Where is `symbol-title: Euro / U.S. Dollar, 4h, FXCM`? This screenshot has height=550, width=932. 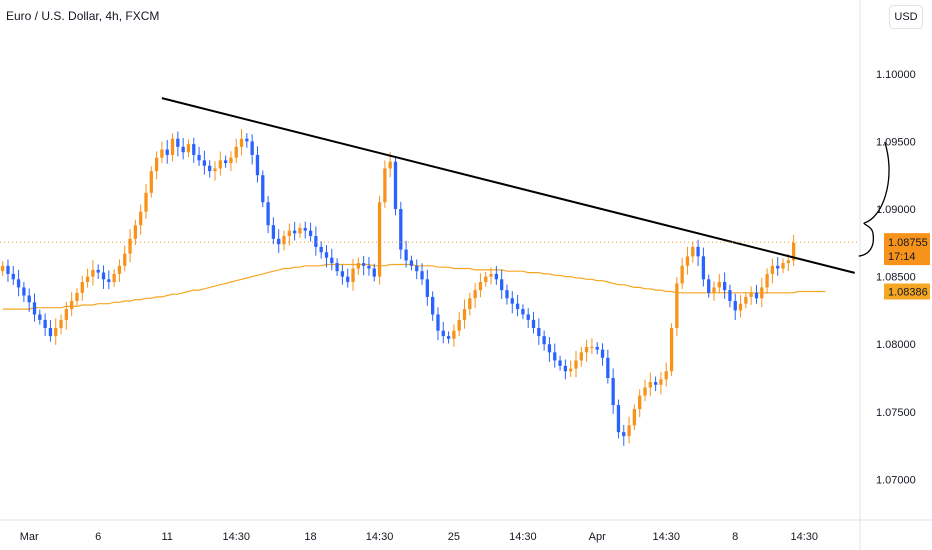
symbol-title: Euro / U.S. Dollar, 4h, FXCM is located at coordinates (83, 16).